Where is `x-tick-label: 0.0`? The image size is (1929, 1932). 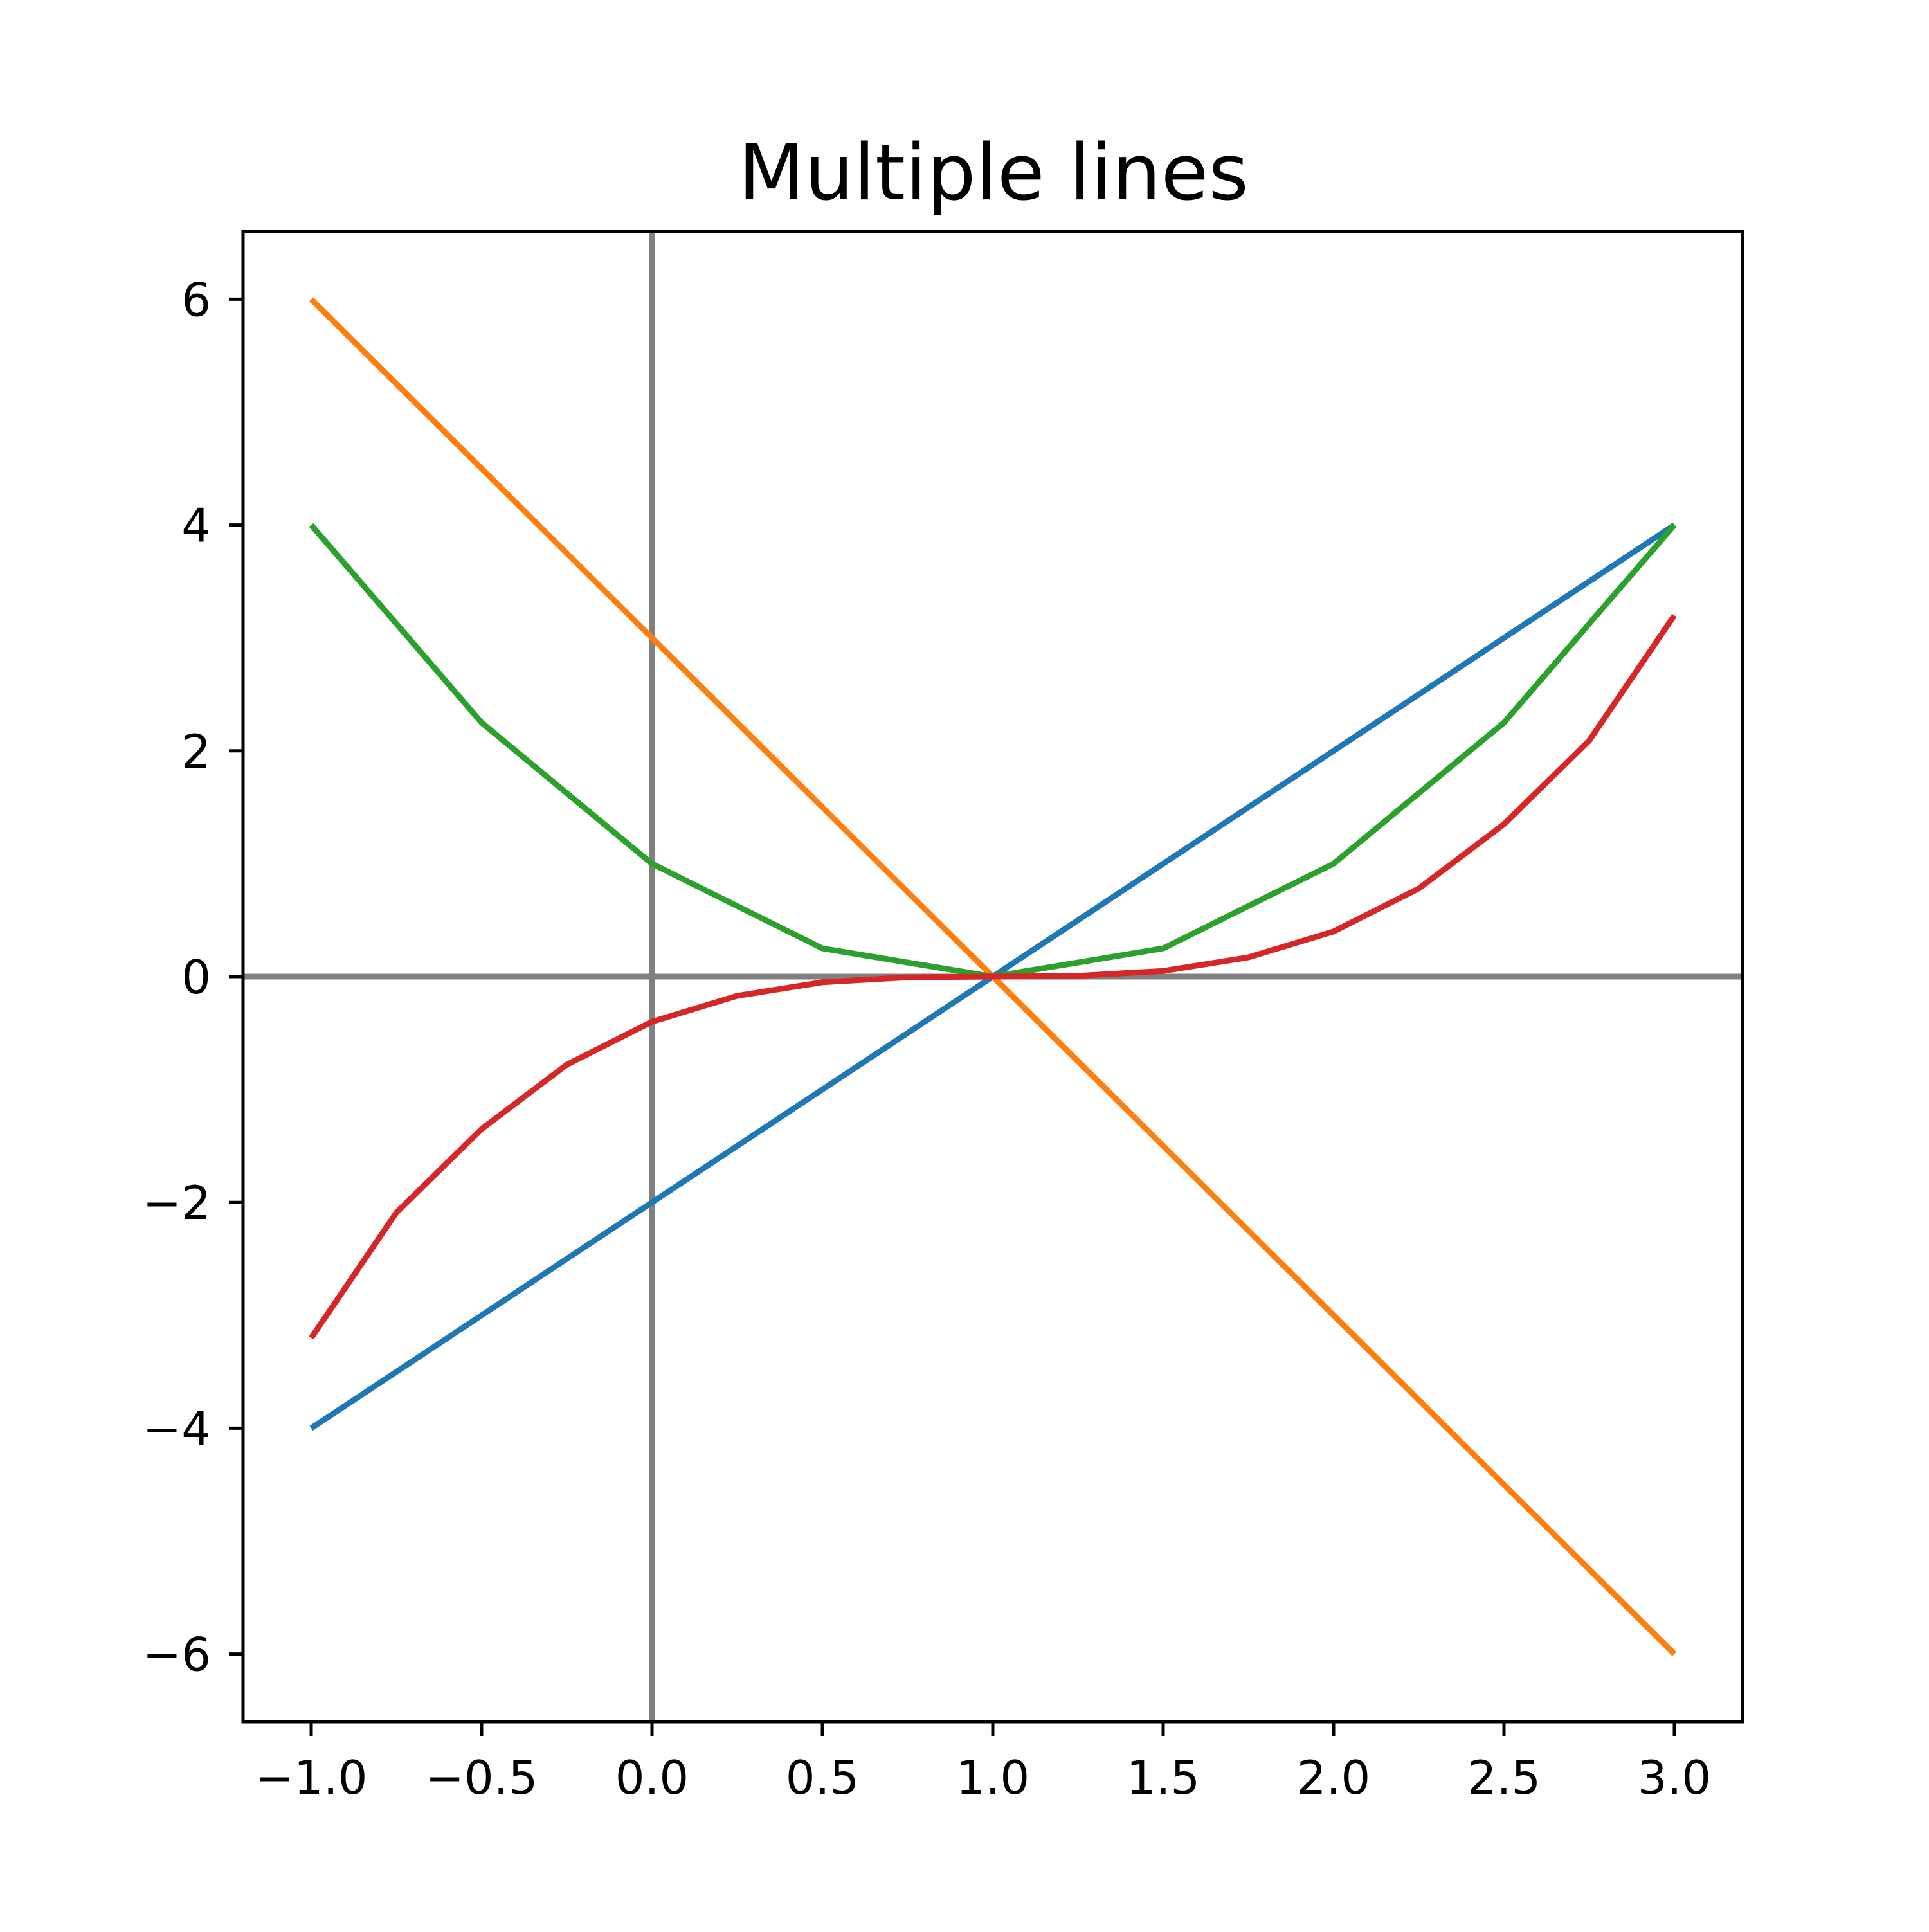 x-tick-label: 0.0 is located at coordinates (652, 1778).